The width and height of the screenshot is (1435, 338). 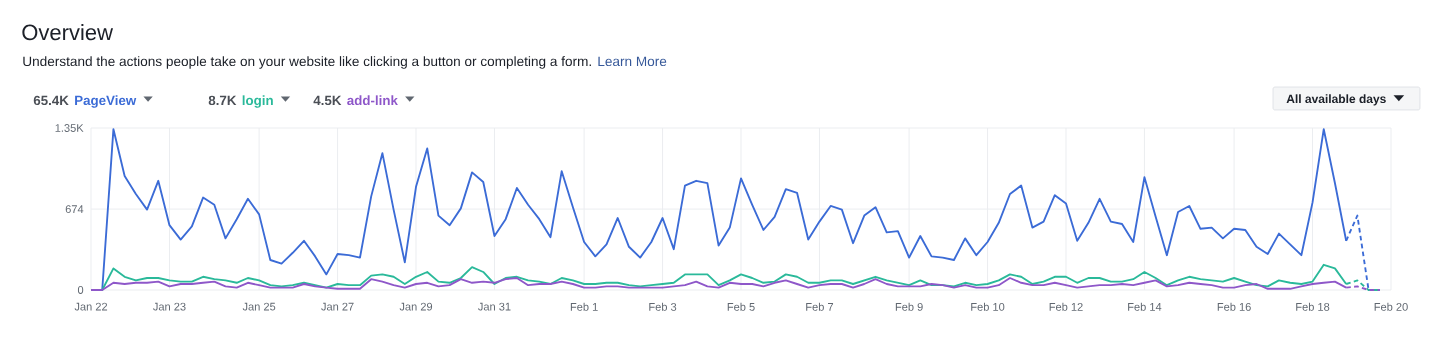 I want to click on text: Learn More, so click(x=632, y=61).